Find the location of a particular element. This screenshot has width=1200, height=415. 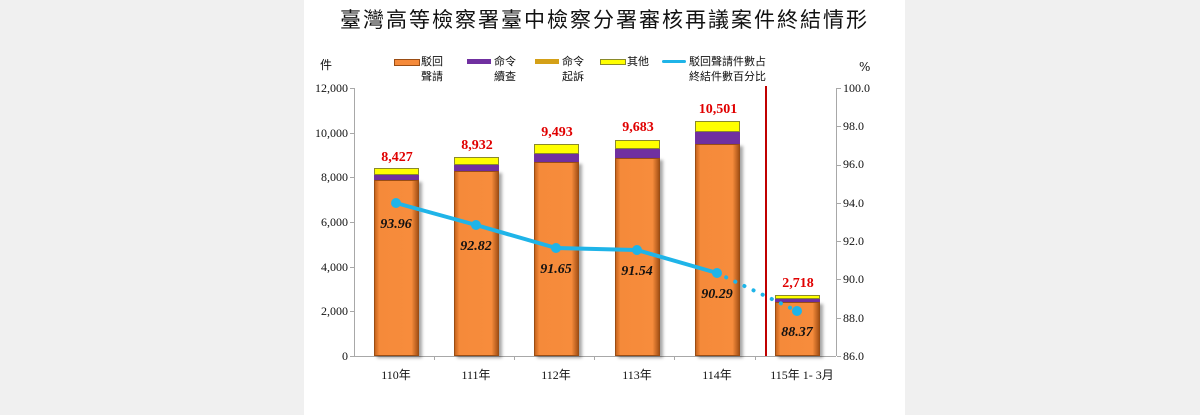

pct-label-111: 92.82 is located at coordinates (476, 246).